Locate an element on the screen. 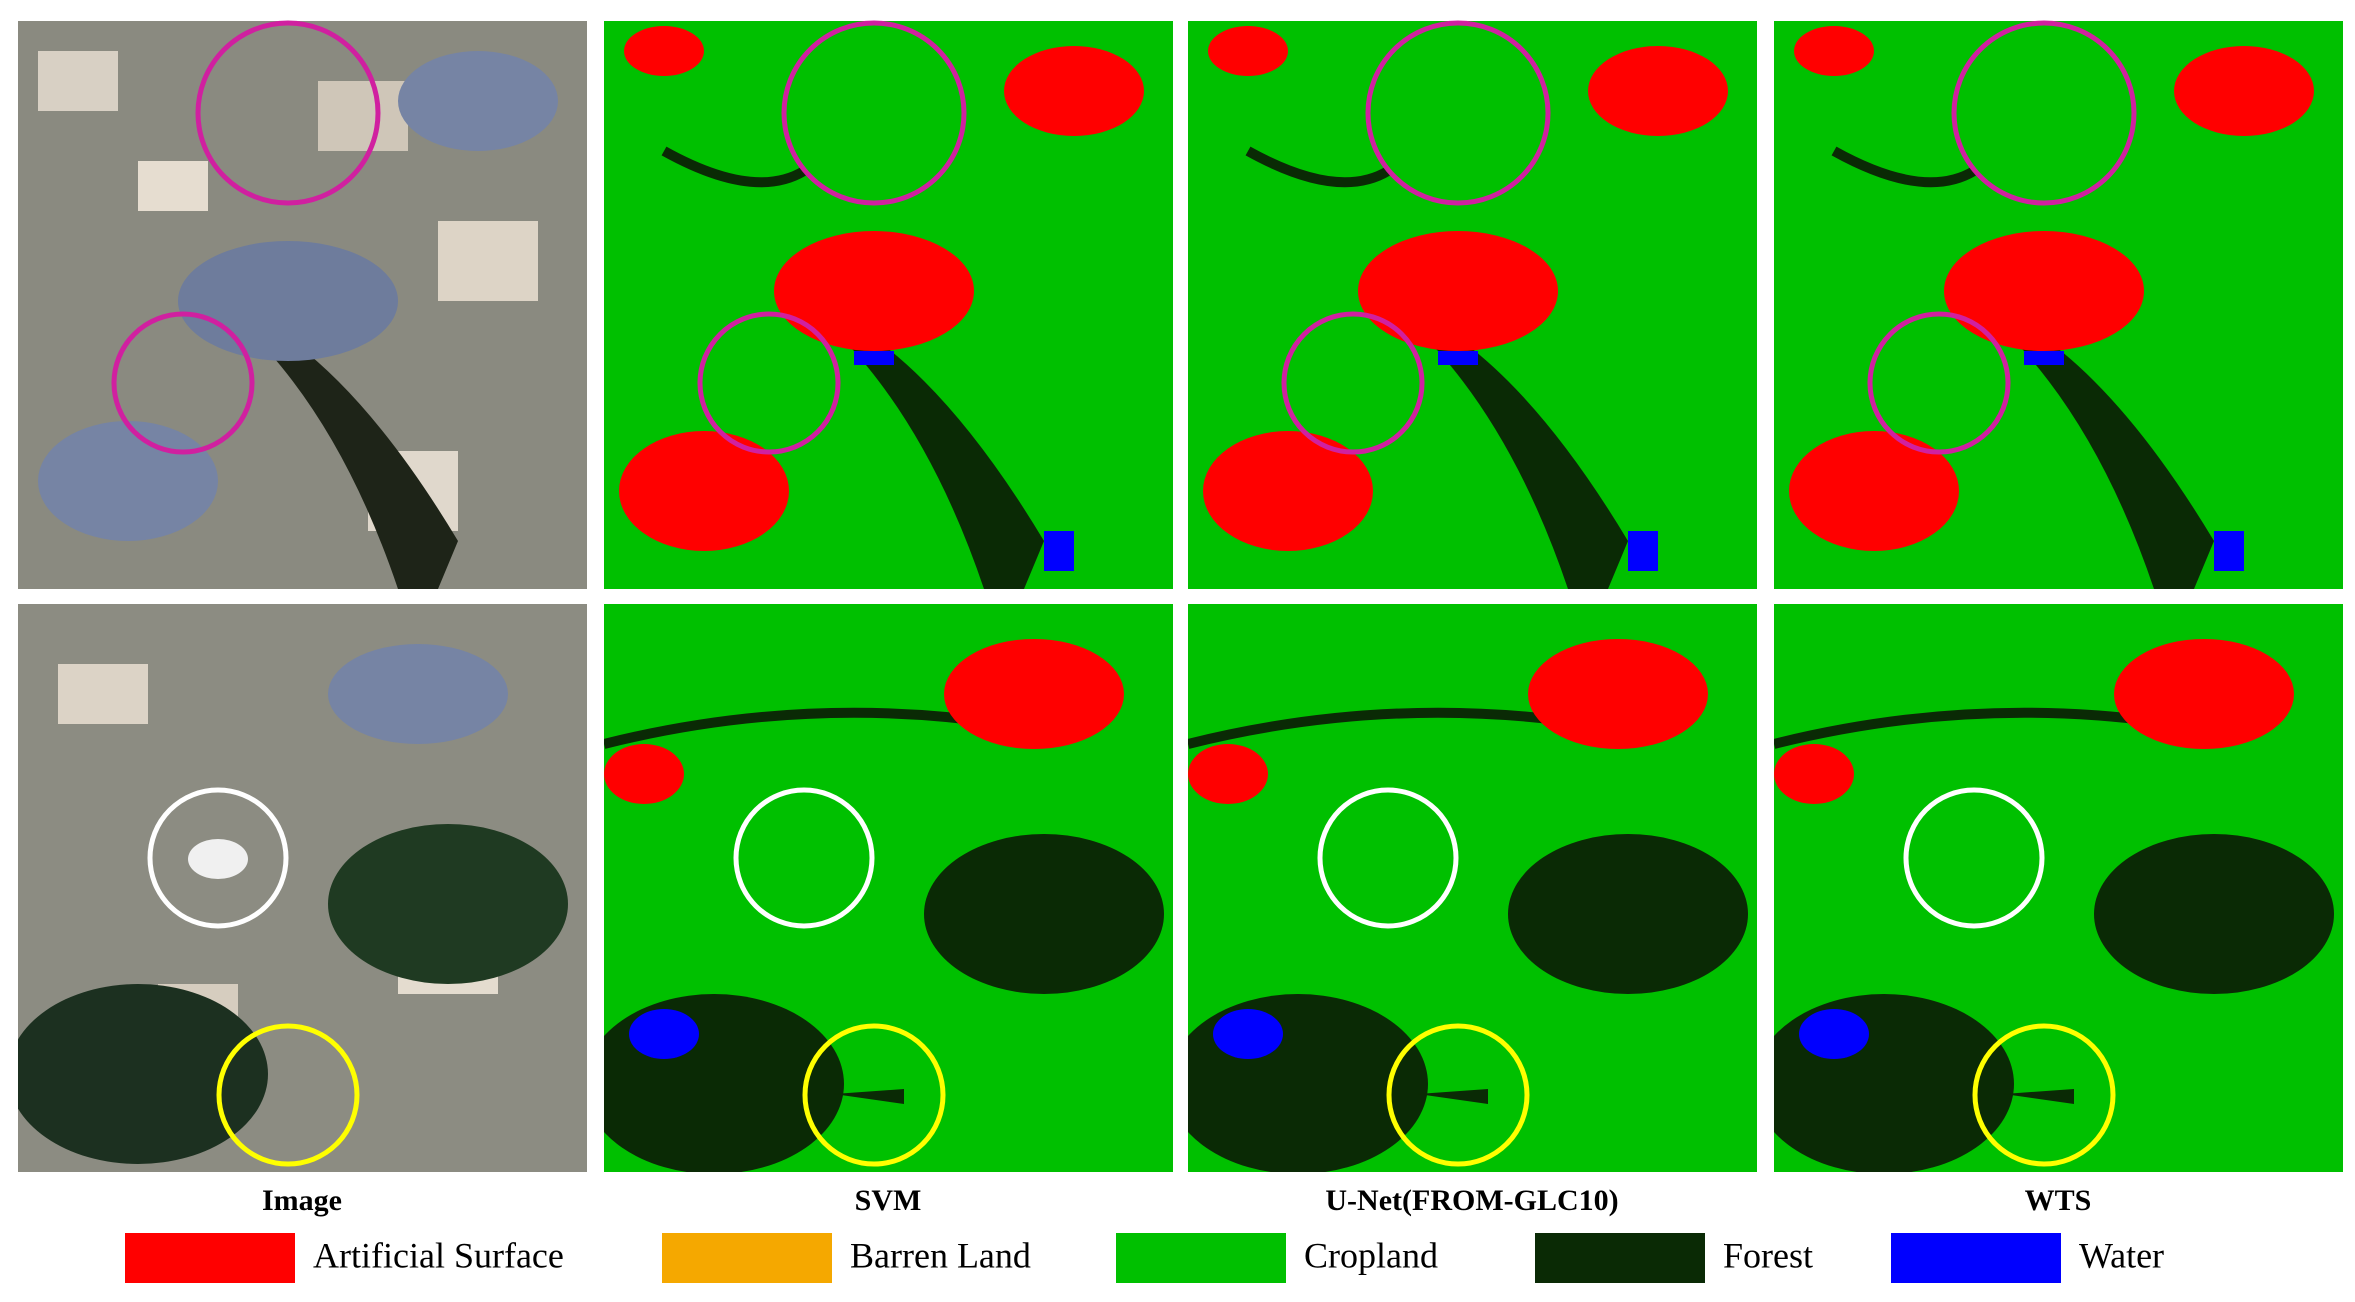 The width and height of the screenshot is (2355, 1302). column-label: Image is located at coordinates (302, 1200).